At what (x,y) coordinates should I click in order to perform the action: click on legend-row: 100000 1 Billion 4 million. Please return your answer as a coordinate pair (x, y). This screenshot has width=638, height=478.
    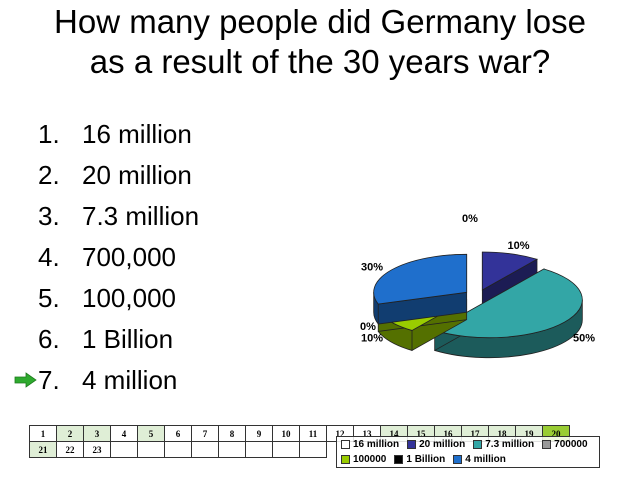
    Looking at the image, I should click on (468, 459).